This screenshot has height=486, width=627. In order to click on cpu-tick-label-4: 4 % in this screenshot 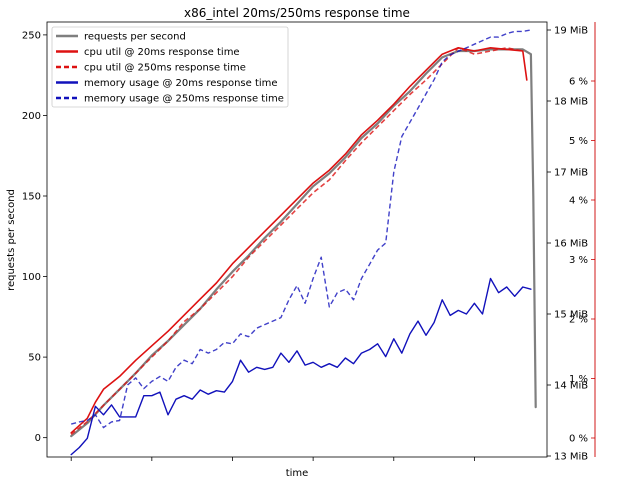, I will do `click(578, 201)`.